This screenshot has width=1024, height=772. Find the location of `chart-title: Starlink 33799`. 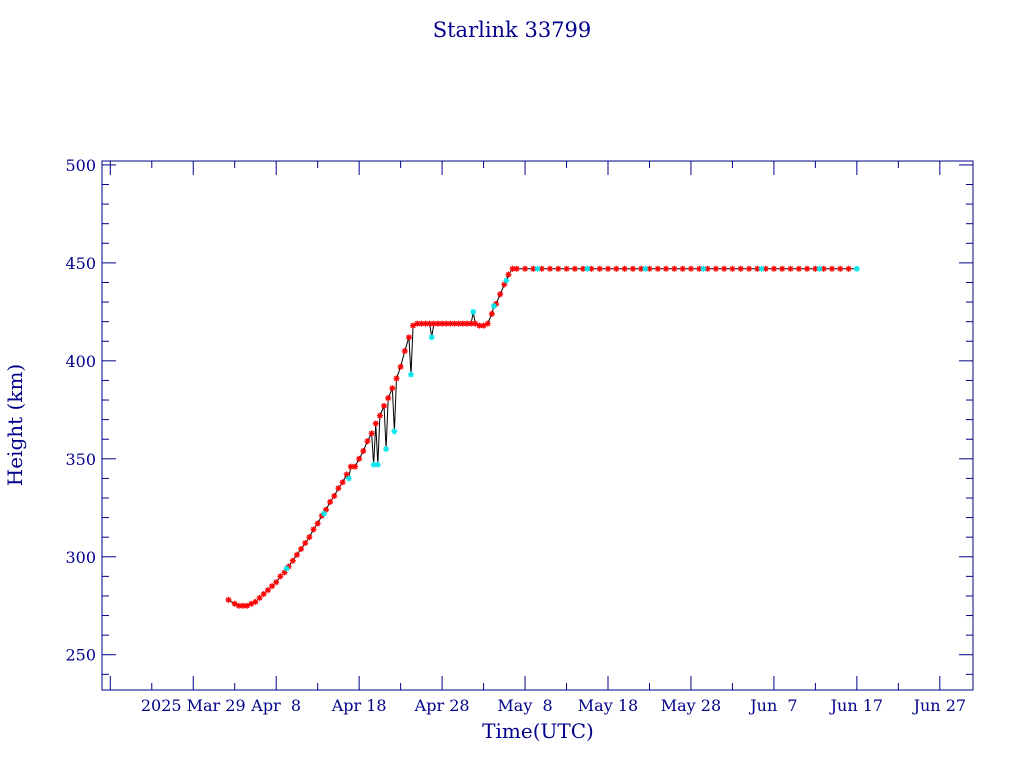

chart-title: Starlink 33799 is located at coordinates (512, 30).